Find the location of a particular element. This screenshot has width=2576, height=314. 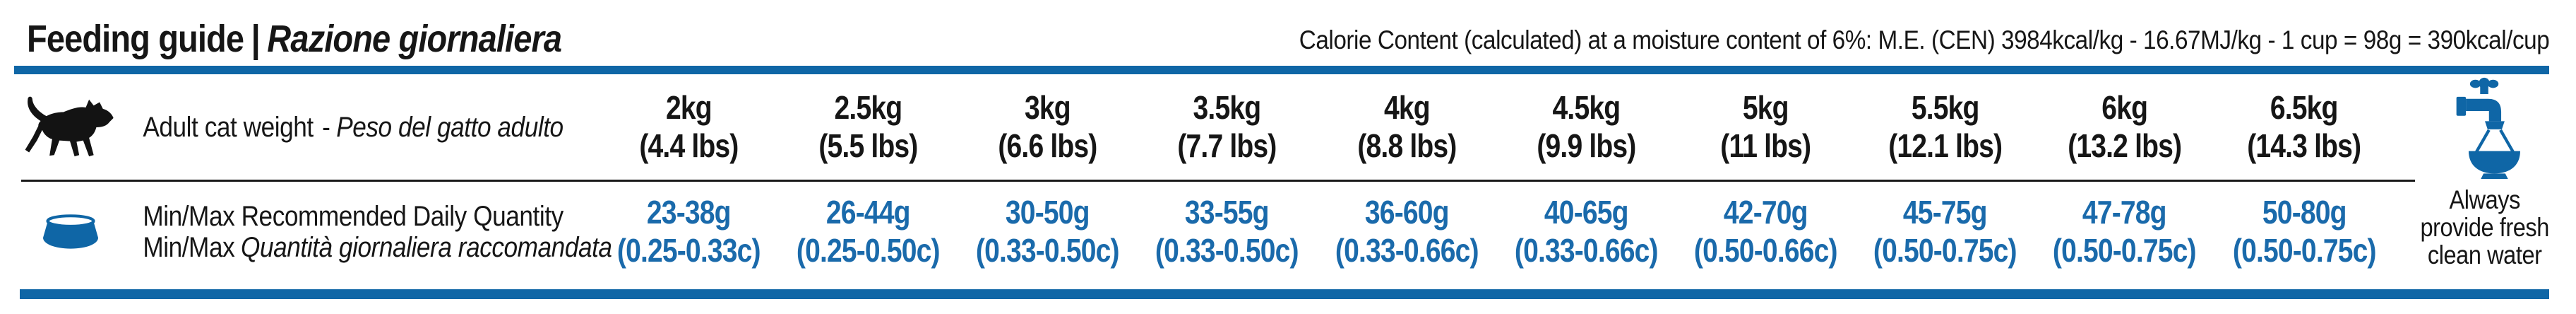

weight-cell: 5.5kg (12.1 lbs) is located at coordinates (1945, 126).